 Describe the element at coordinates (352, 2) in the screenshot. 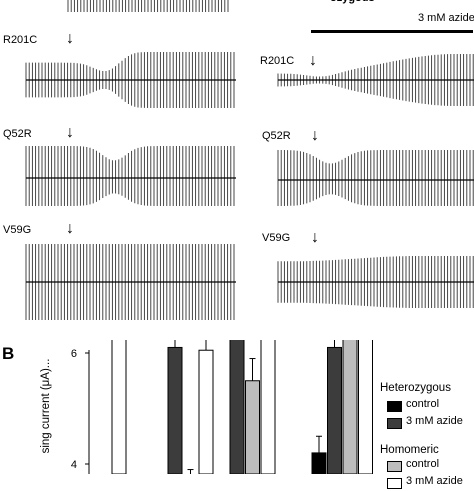

I see `panel-heading-cut: ozygous` at that location.